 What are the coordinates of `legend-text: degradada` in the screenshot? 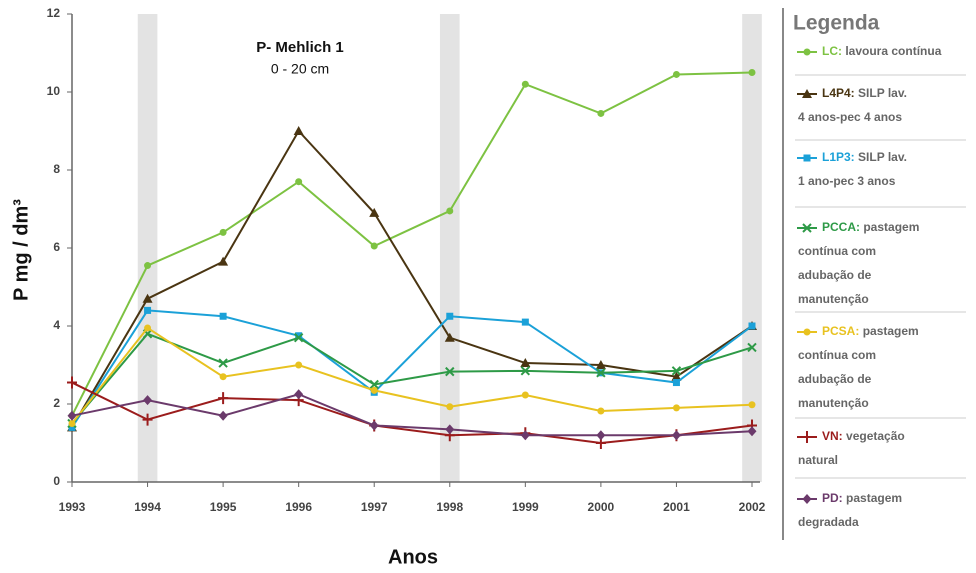 It's located at (828, 522).